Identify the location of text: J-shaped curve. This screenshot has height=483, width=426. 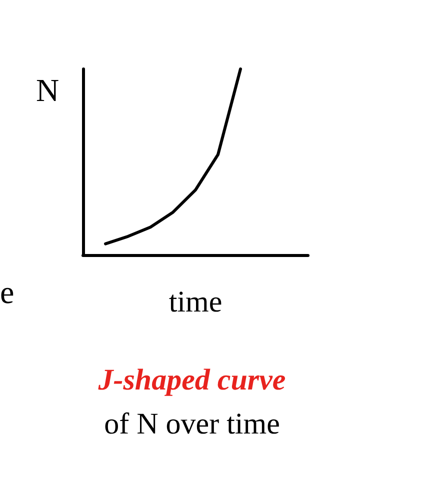
(191, 380).